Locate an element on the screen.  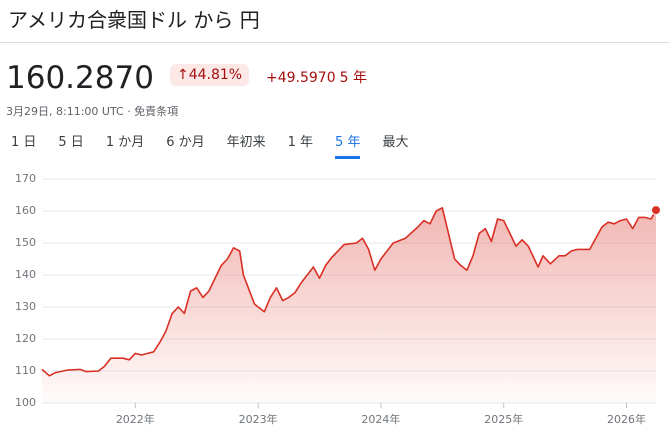
x-tick-label: 2025年 is located at coordinates (503, 419).